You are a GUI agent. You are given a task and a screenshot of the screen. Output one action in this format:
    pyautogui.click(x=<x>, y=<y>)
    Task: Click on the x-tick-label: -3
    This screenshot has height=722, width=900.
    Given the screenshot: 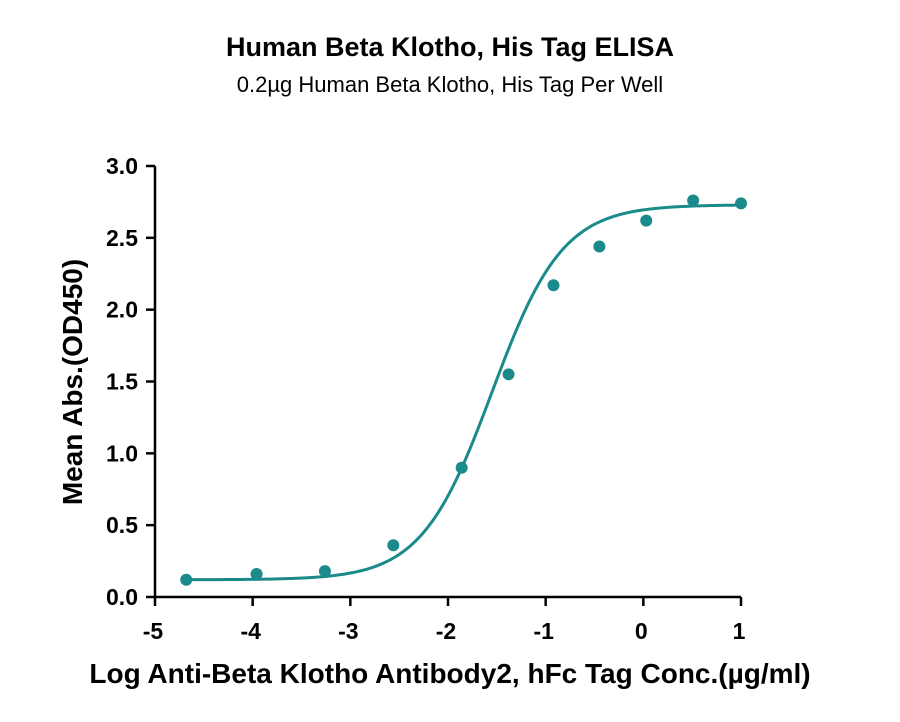 What is the action you would take?
    pyautogui.click(x=348, y=631)
    